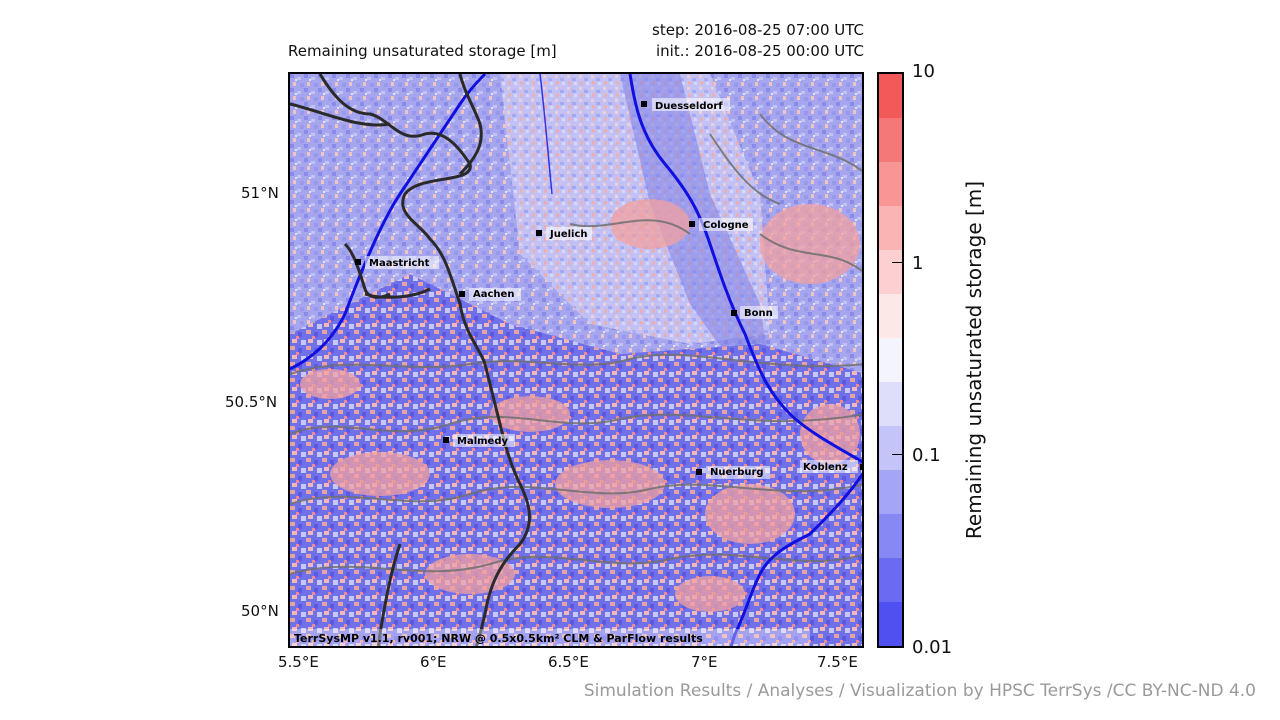 Image resolution: width=1280 pixels, height=720 pixels. What do you see at coordinates (758, 30) in the screenshot?
I see `step-time: step: 2016-08-25 07:00 UTC` at bounding box center [758, 30].